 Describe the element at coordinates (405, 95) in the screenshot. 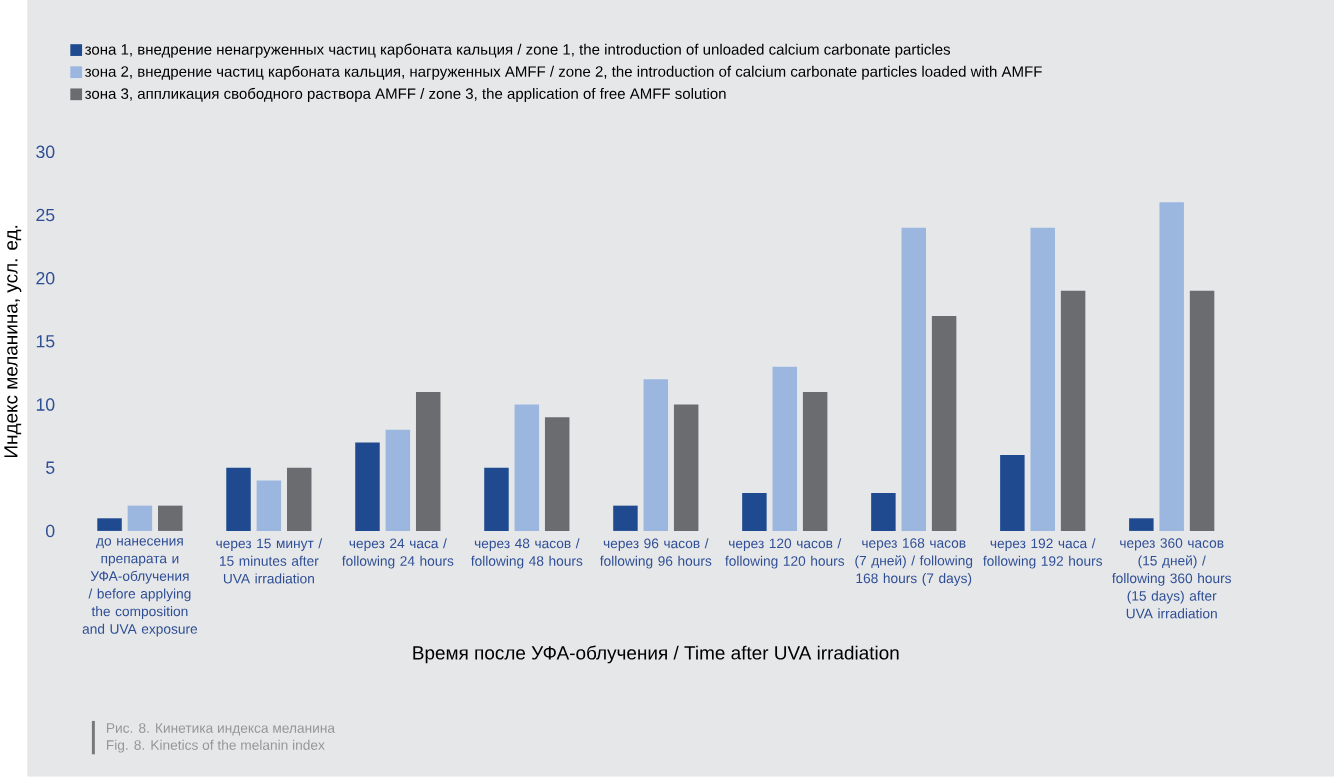

I see `legend-label: зона 3, аппликация свободного раствора AMFF / zone 3, the application of free AMFF solution` at that location.